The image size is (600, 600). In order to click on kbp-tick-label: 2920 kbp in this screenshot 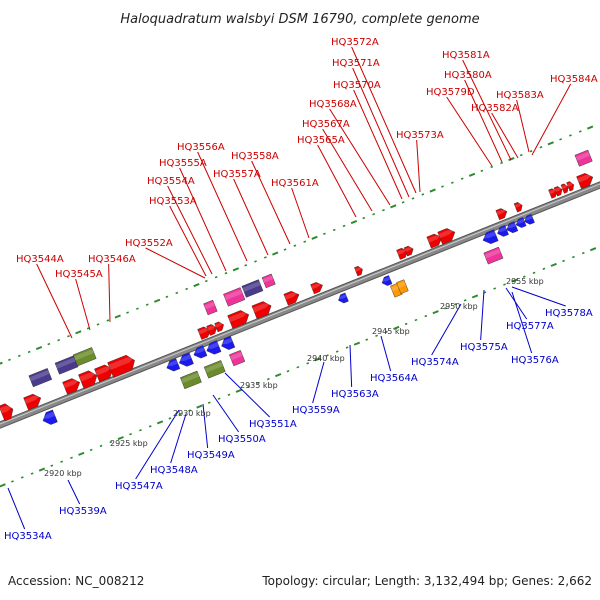, I will do `click(63, 473)`.